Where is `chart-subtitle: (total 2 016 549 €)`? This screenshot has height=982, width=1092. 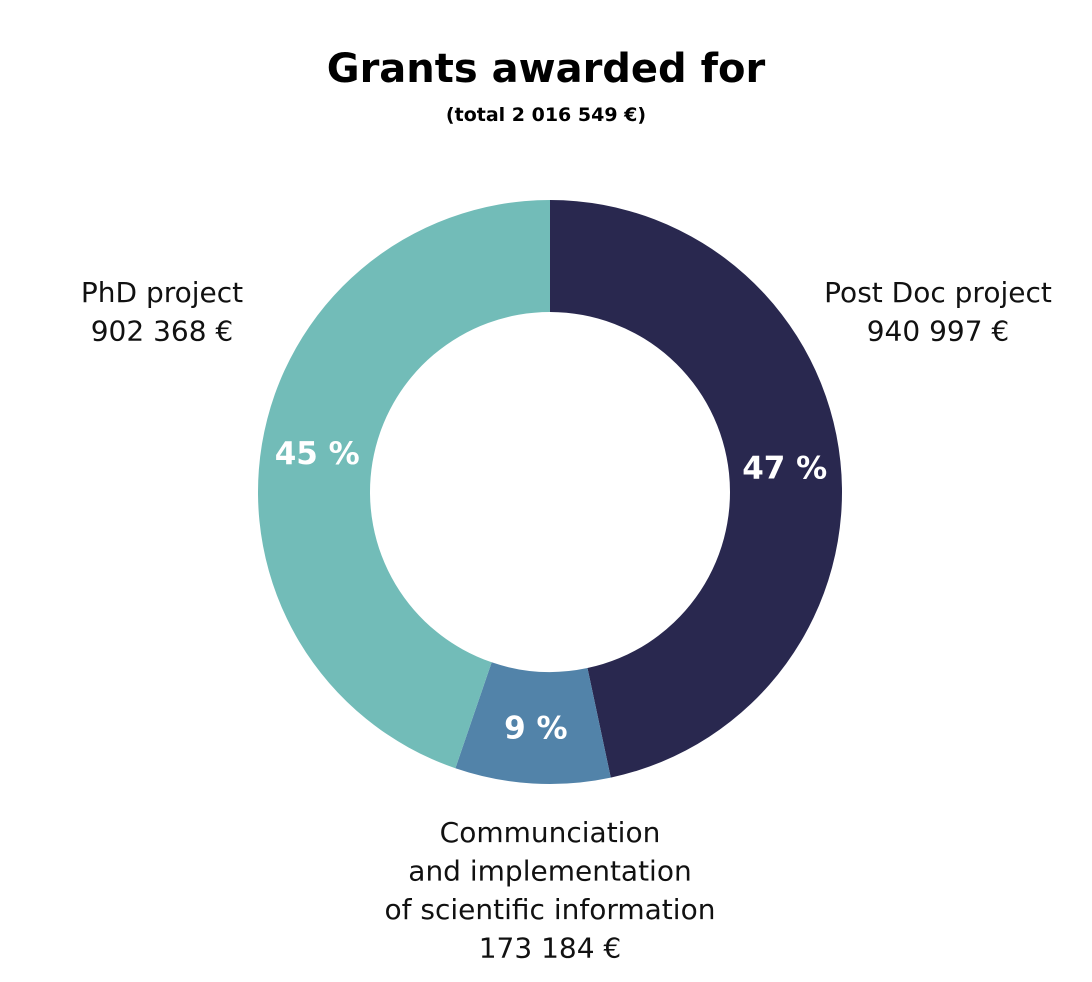
chart-subtitle: (total 2 016 549 €) is located at coordinates (546, 115).